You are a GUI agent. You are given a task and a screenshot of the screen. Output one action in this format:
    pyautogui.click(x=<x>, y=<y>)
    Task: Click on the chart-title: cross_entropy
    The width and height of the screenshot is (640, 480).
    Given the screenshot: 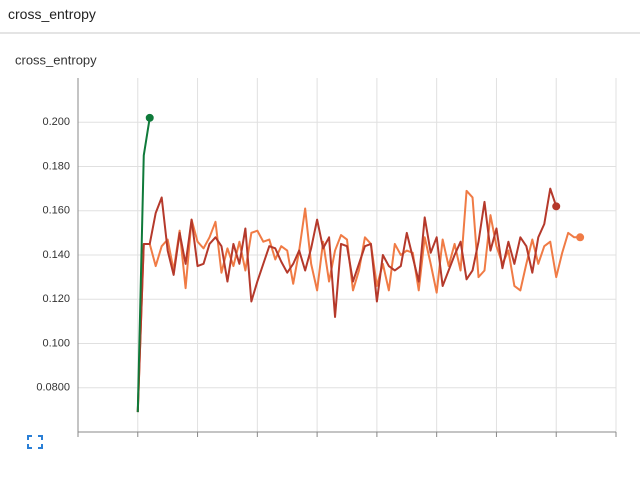 What is the action you would take?
    pyautogui.click(x=56, y=59)
    